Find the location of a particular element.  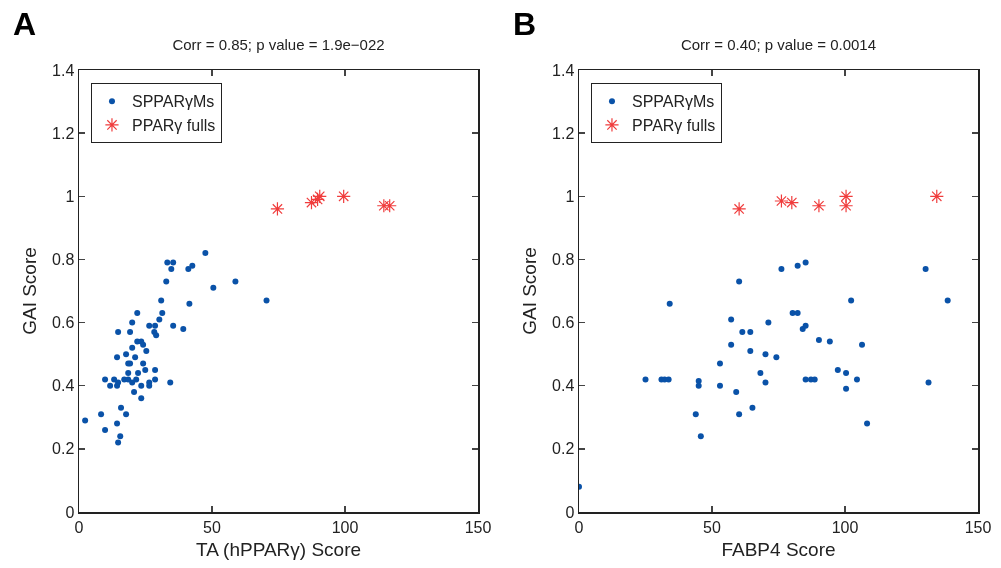

text: B is located at coordinates (525, 24).